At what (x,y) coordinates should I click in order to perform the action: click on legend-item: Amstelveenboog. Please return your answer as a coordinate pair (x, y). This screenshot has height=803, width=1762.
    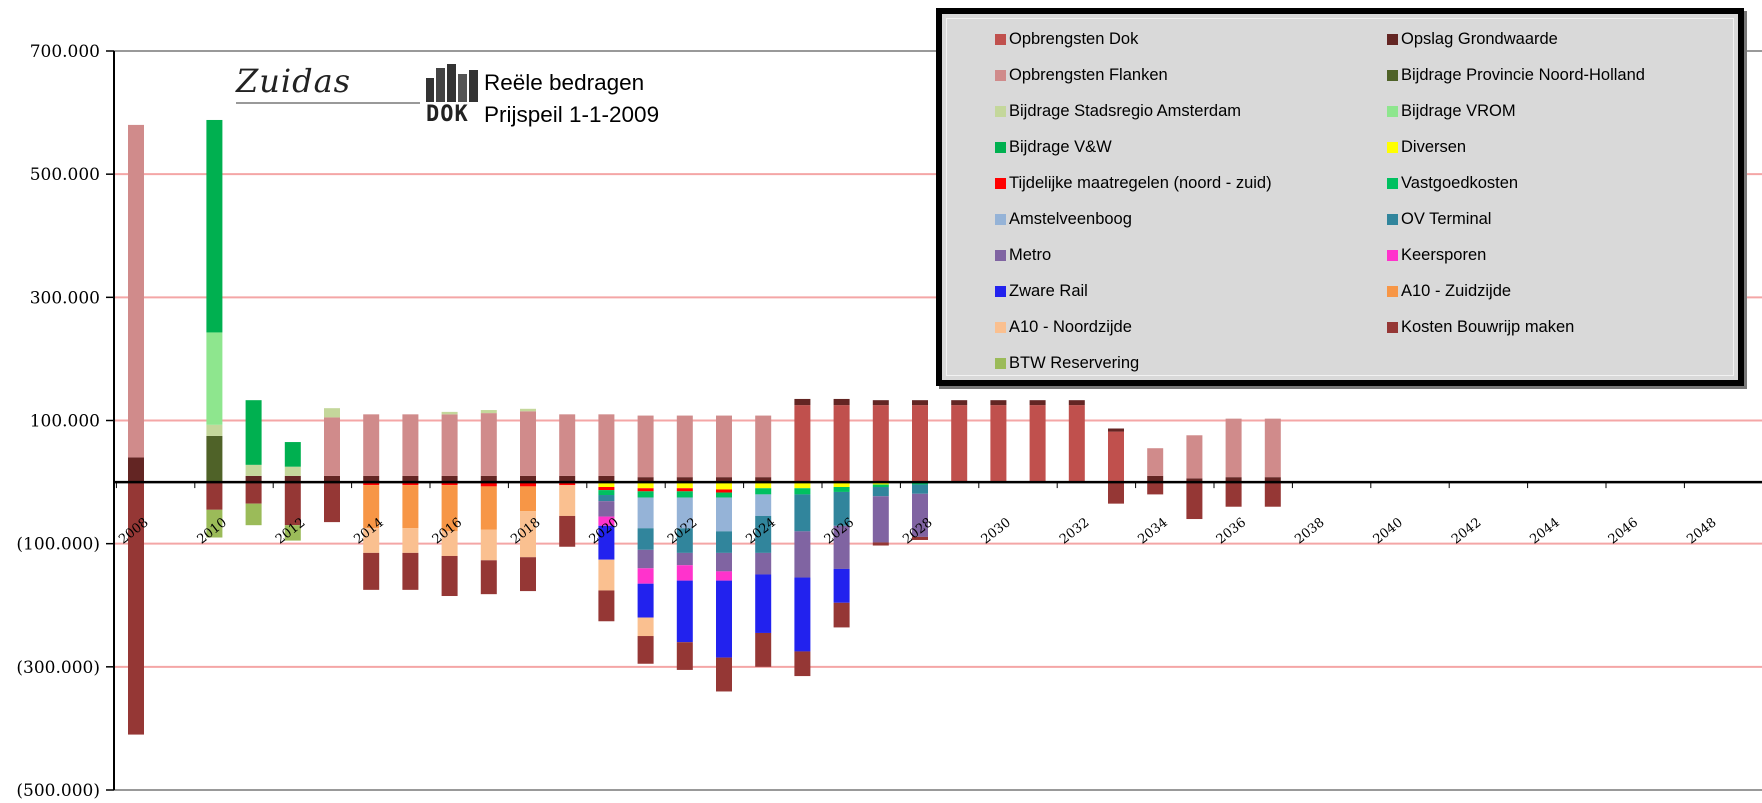
    Looking at the image, I should click on (1063, 219).